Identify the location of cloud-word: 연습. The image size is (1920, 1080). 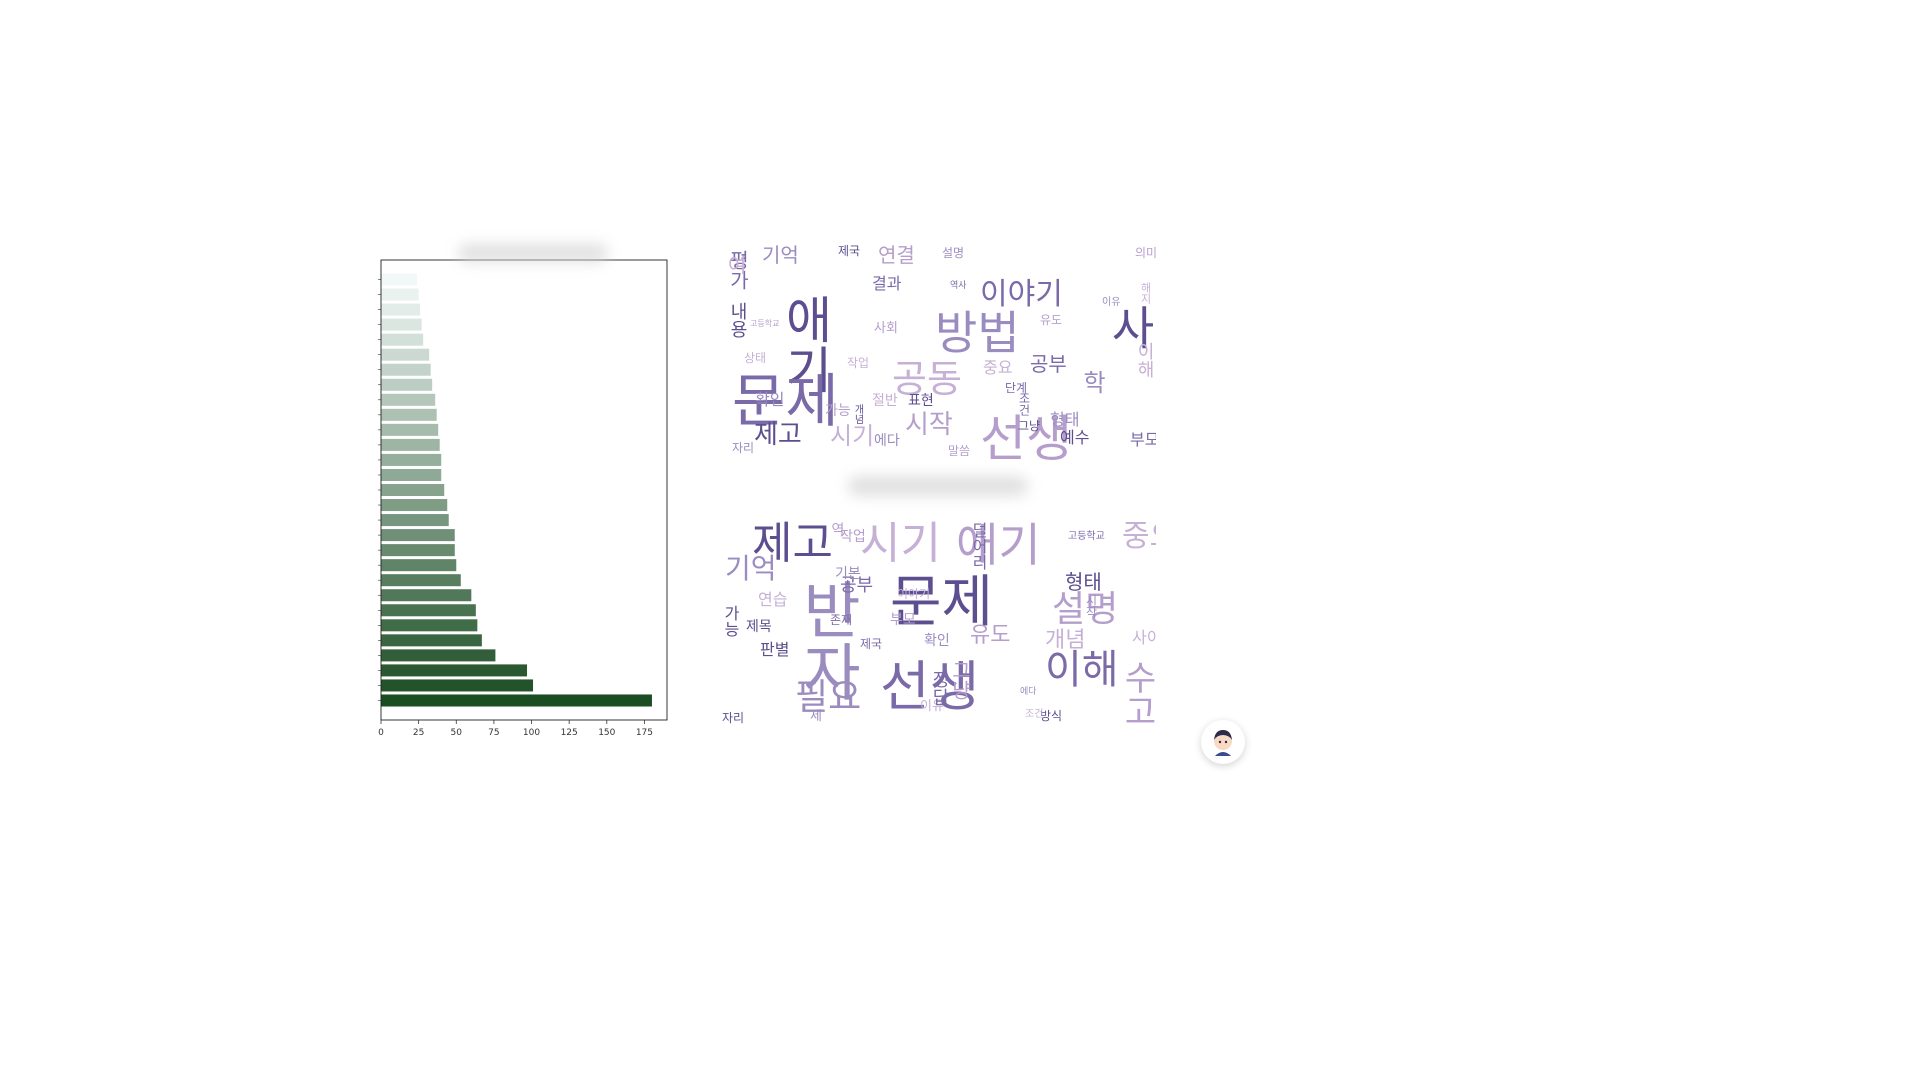
(773, 599).